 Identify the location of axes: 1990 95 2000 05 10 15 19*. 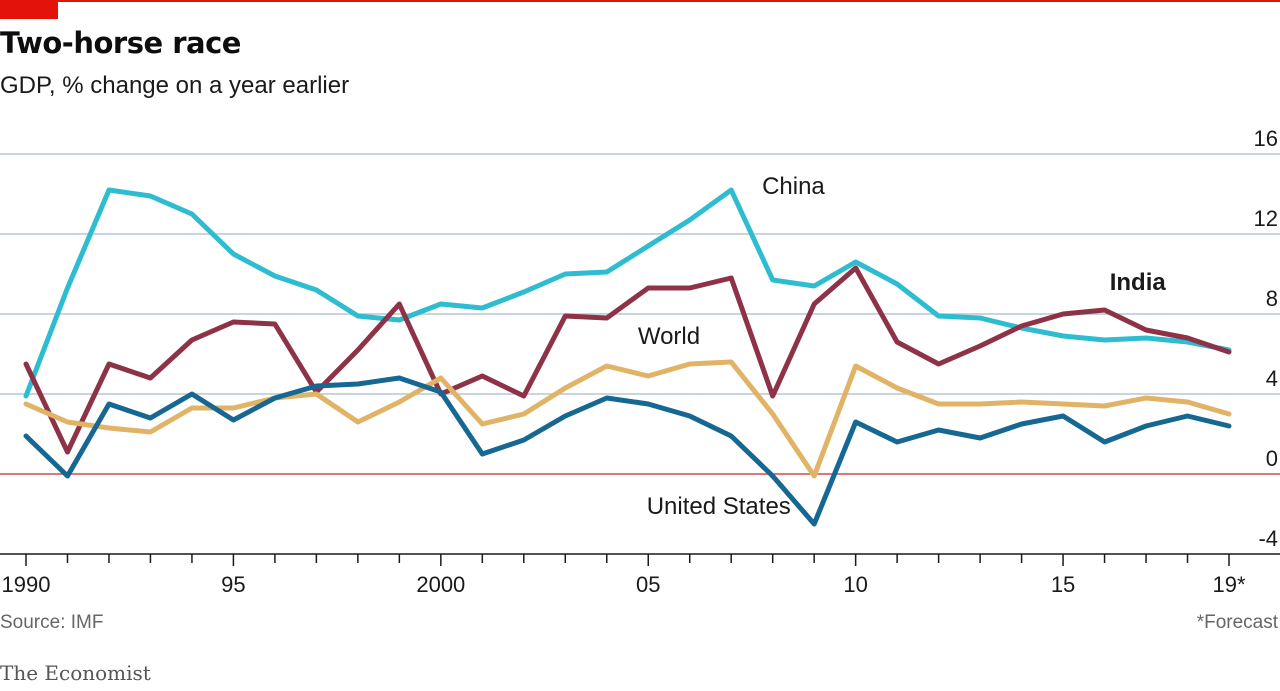
(624, 575).